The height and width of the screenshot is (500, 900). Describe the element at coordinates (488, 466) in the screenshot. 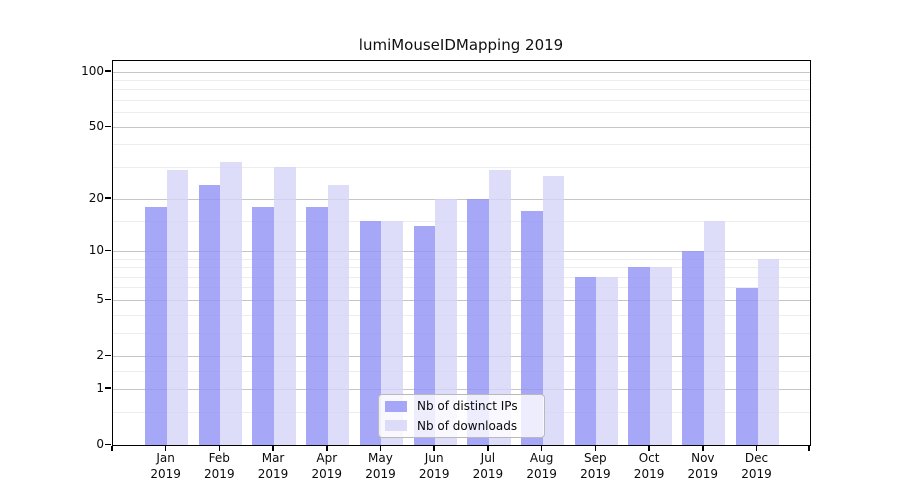

I see `x-tick-label-jul: Jul 2019` at that location.